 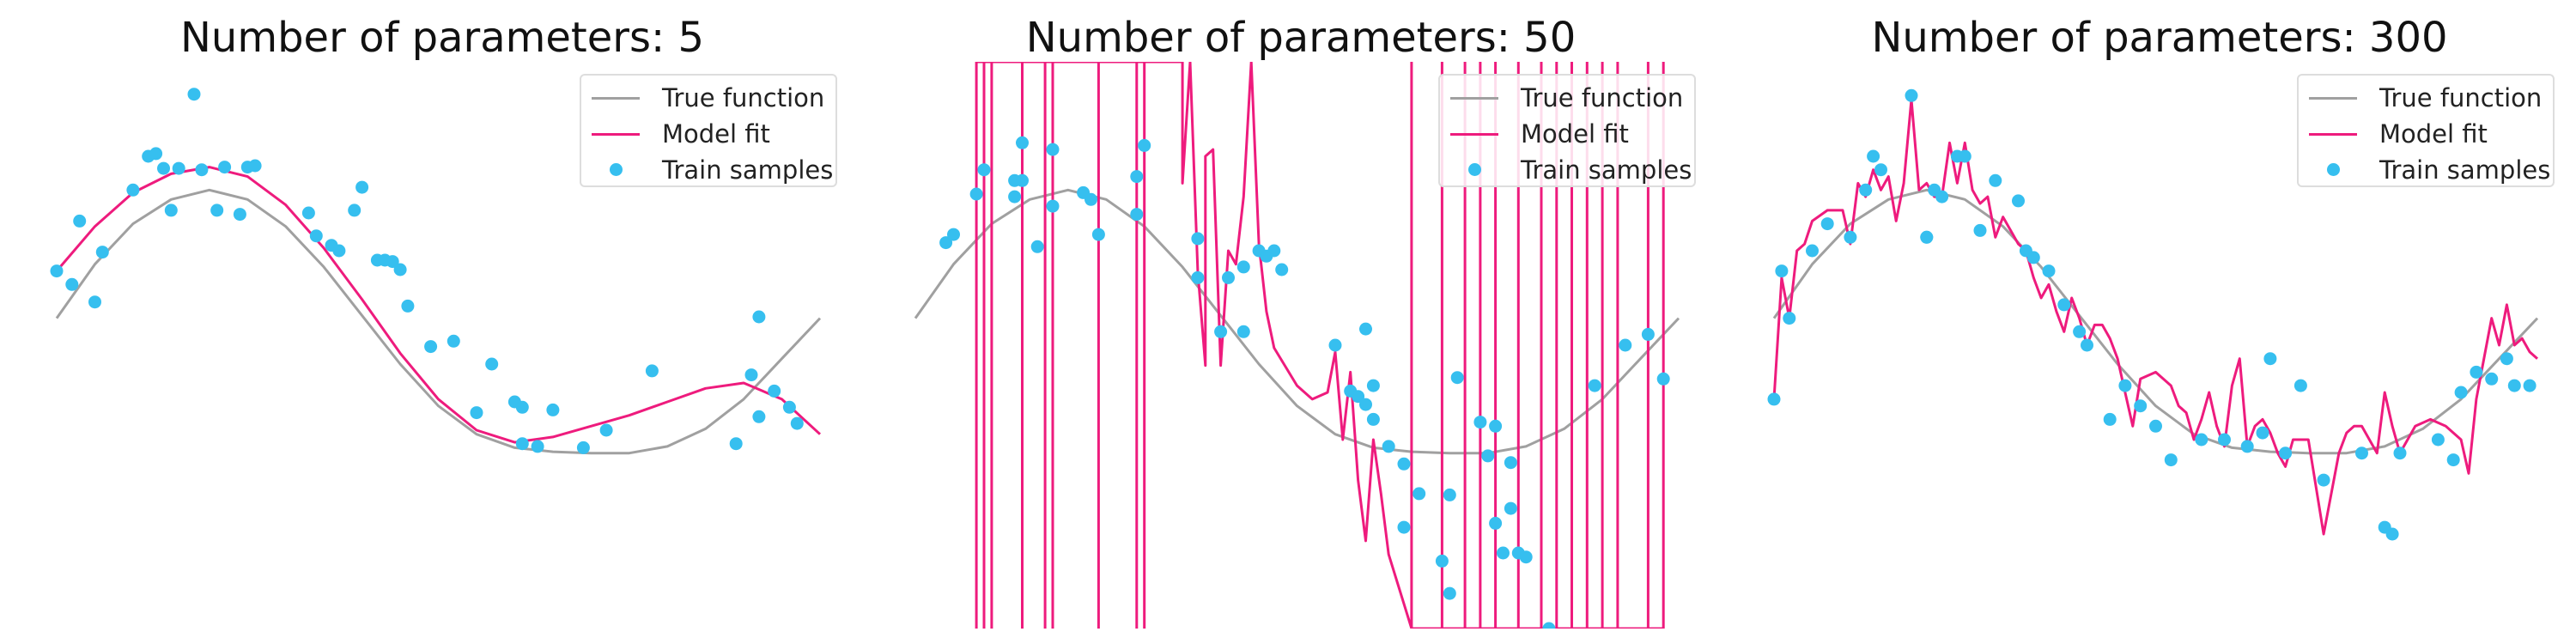 What do you see at coordinates (744, 98) in the screenshot?
I see `legend-label: True function` at bounding box center [744, 98].